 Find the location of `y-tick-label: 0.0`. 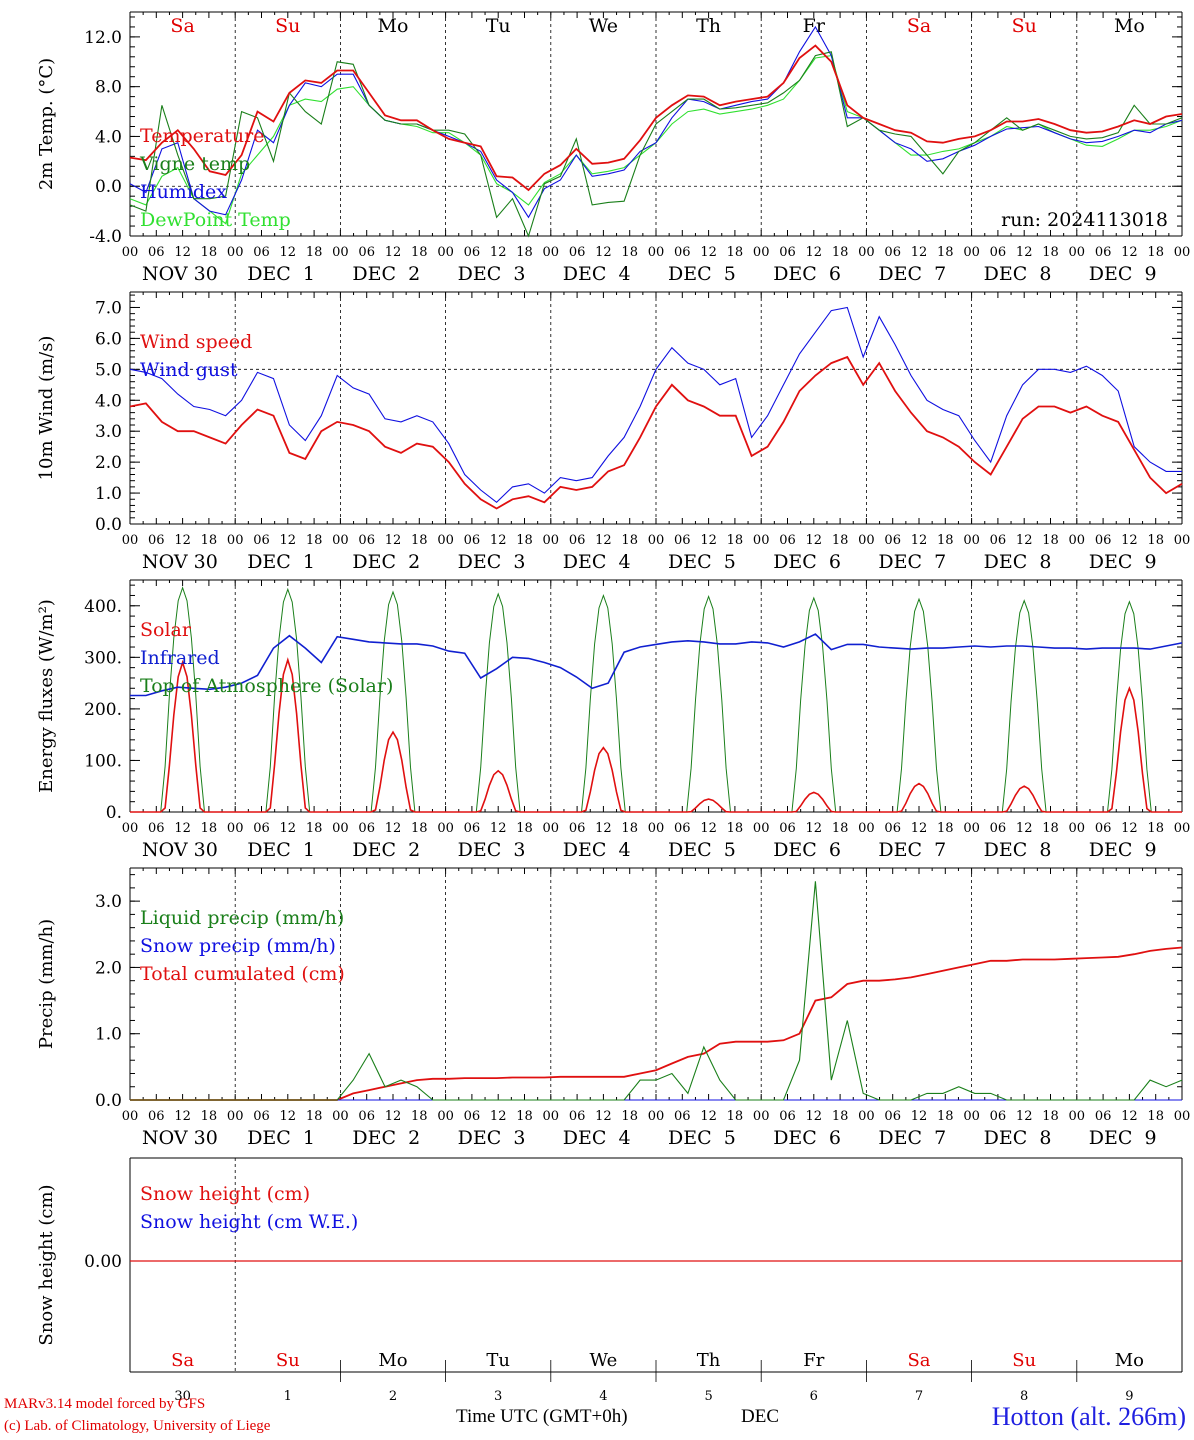

y-tick-label: 0.0 is located at coordinates (108, 1101).